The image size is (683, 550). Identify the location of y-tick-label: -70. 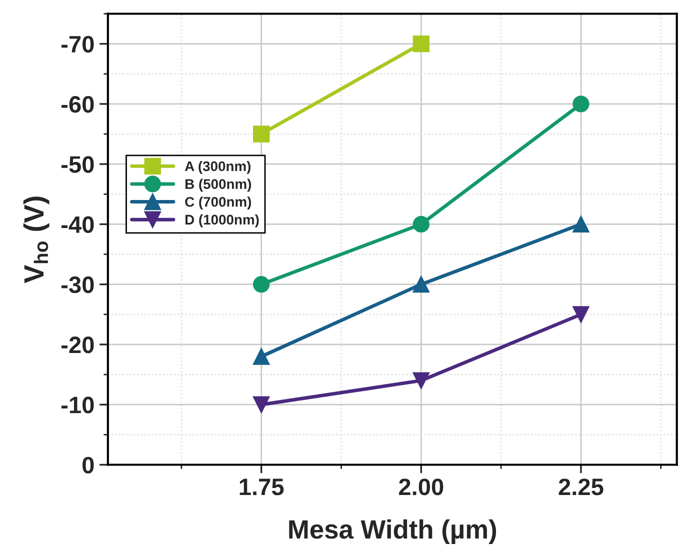
(78, 44).